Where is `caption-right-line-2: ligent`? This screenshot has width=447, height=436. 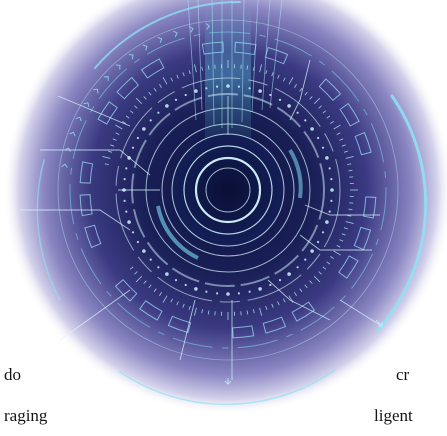 caption-right-line-2: ligent is located at coordinates (393, 415).